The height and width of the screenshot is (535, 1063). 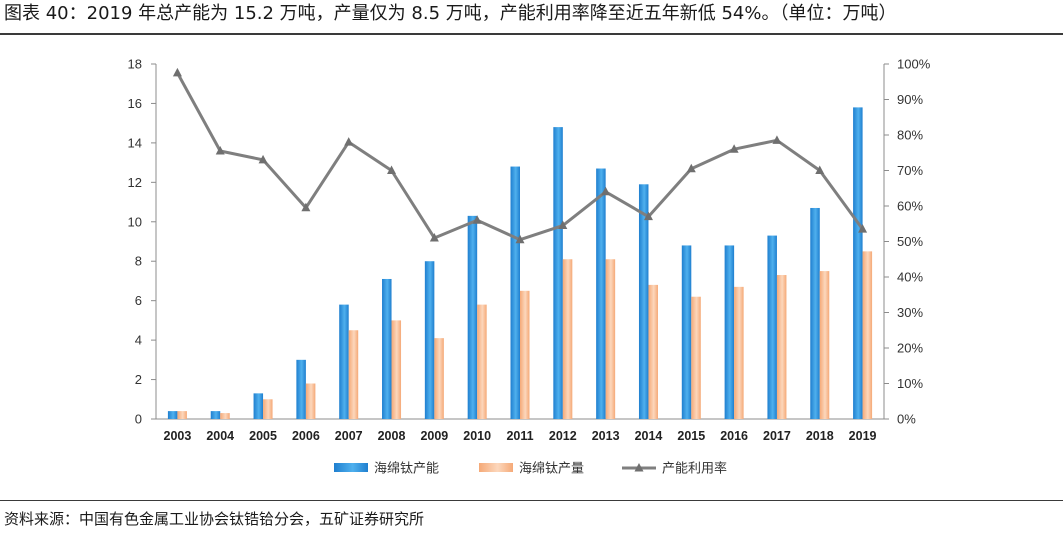 What do you see at coordinates (914, 64) in the screenshot?
I see `y-right-tick-label: 100%` at bounding box center [914, 64].